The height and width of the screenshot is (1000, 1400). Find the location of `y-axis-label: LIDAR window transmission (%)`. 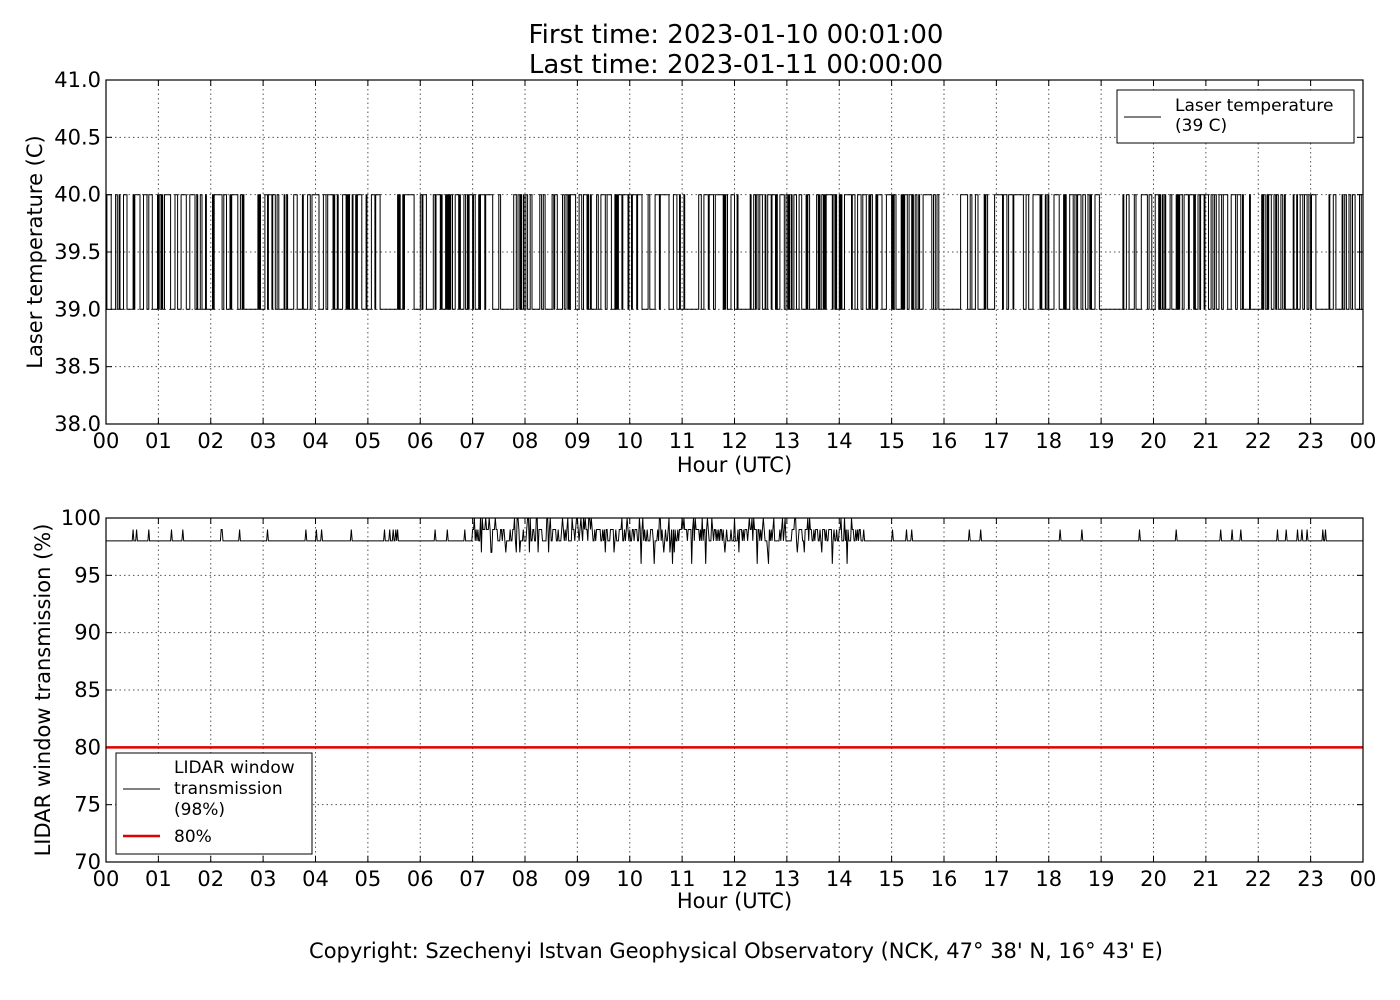

y-axis-label: LIDAR window transmission (%) is located at coordinates (43, 690).